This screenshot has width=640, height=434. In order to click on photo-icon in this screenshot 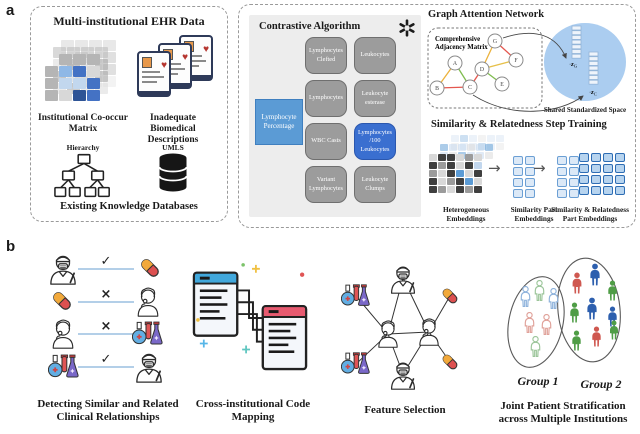, I will do `click(147, 62)`.